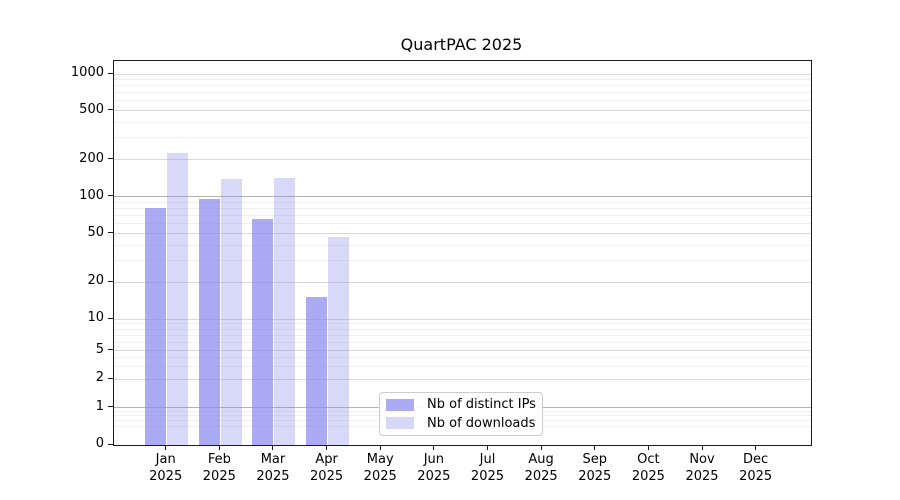  I want to click on x-tick-label: Dec 2025, so click(756, 468).